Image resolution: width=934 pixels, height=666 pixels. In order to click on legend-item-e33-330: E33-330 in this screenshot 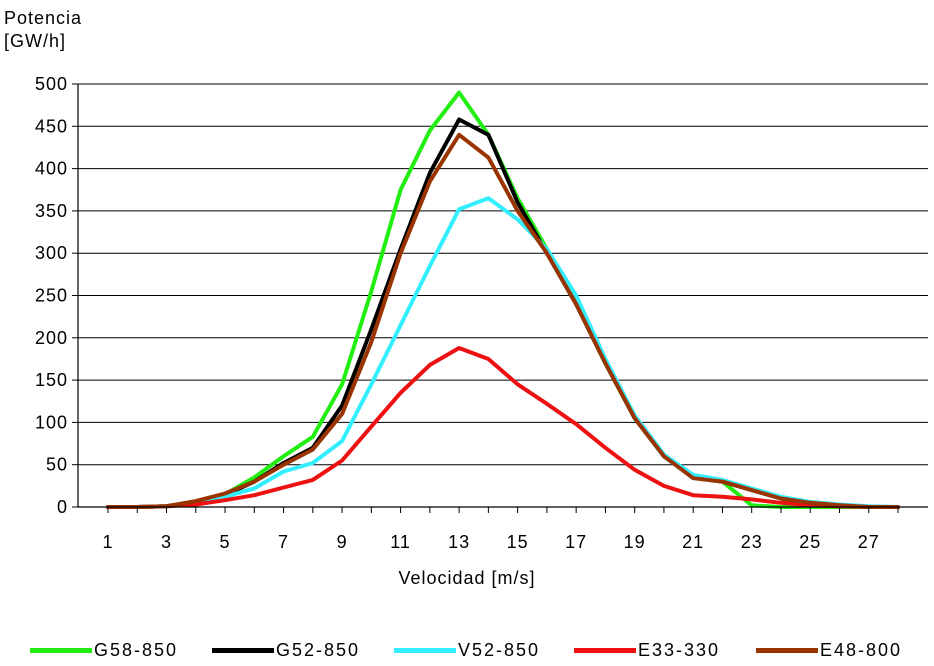, I will do `click(647, 650)`.